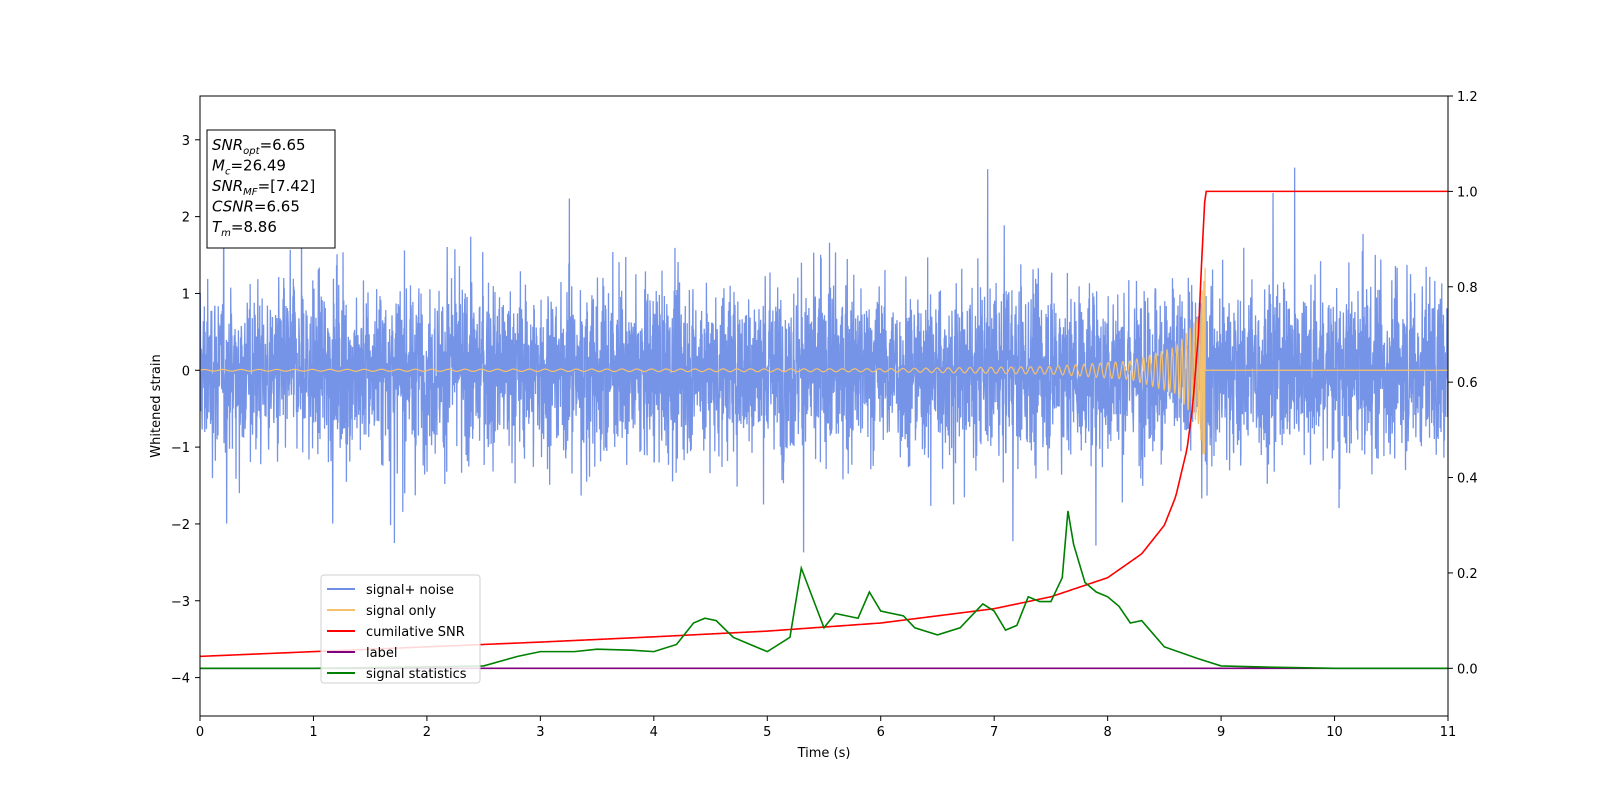 This screenshot has height=800, width=1600. I want to click on y2-tick-label: 1.2, so click(1467, 97).